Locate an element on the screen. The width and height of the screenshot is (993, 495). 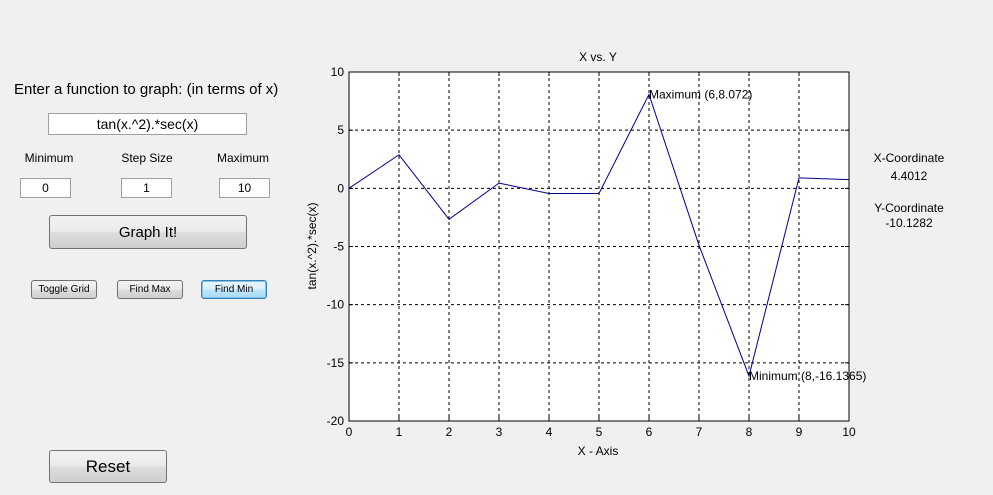
x-axis-label: X - Axis is located at coordinates (598, 451).